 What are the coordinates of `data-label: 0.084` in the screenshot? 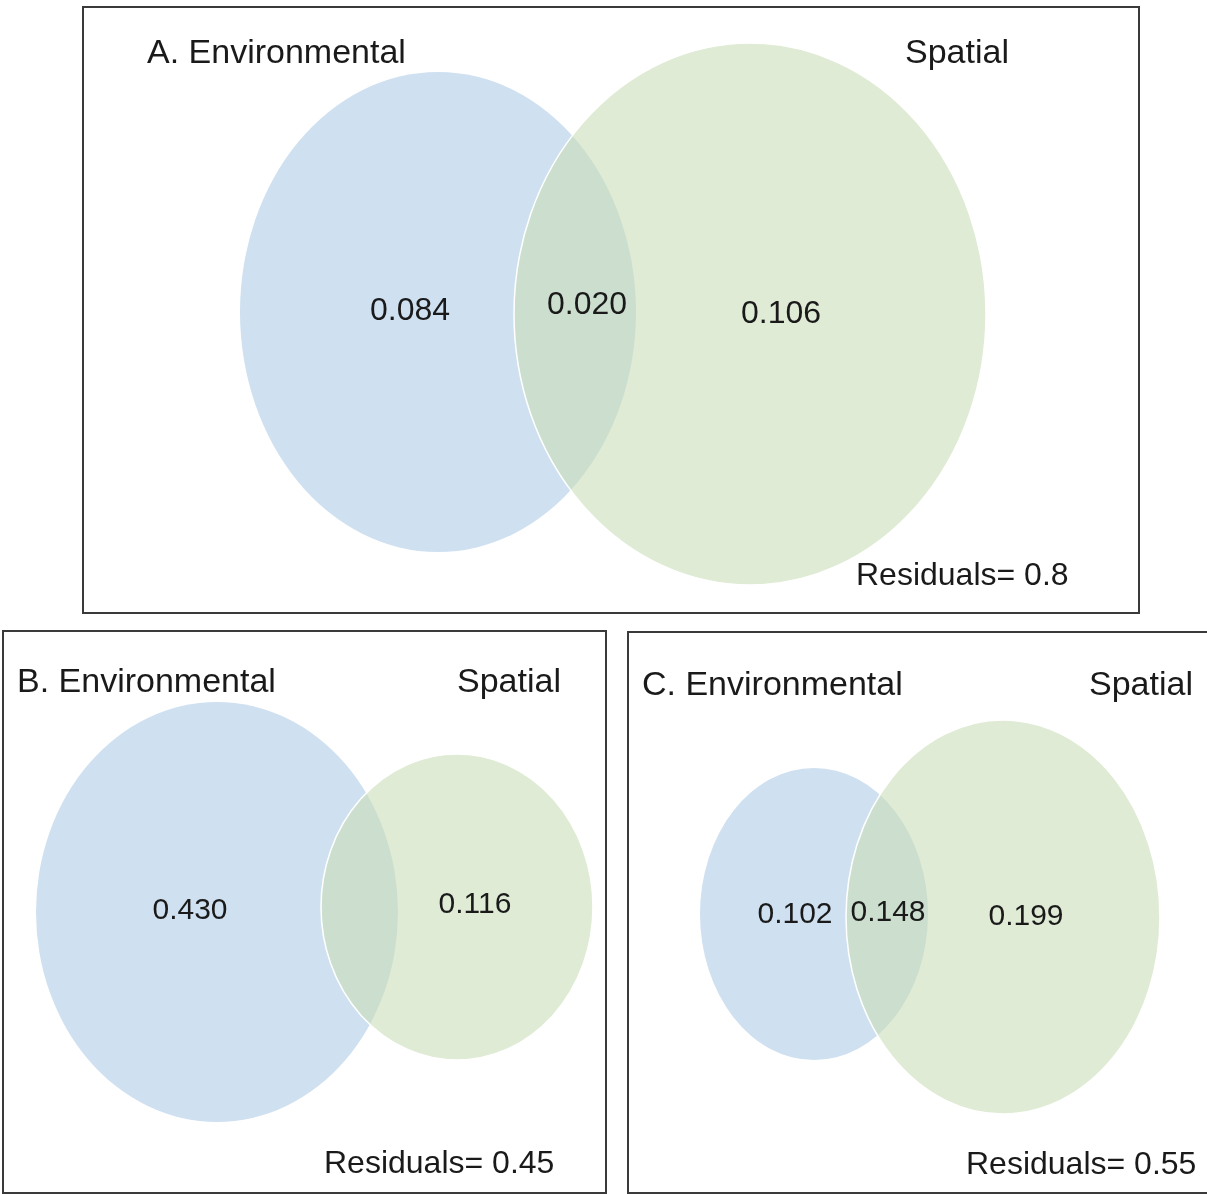 It's located at (410, 308).